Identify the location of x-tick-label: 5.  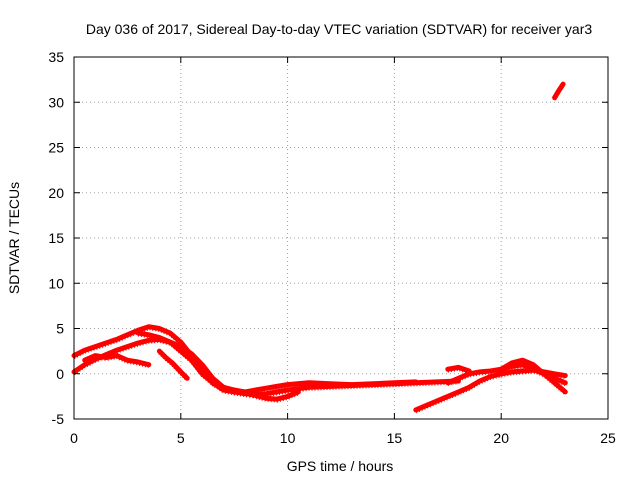
(181, 438).